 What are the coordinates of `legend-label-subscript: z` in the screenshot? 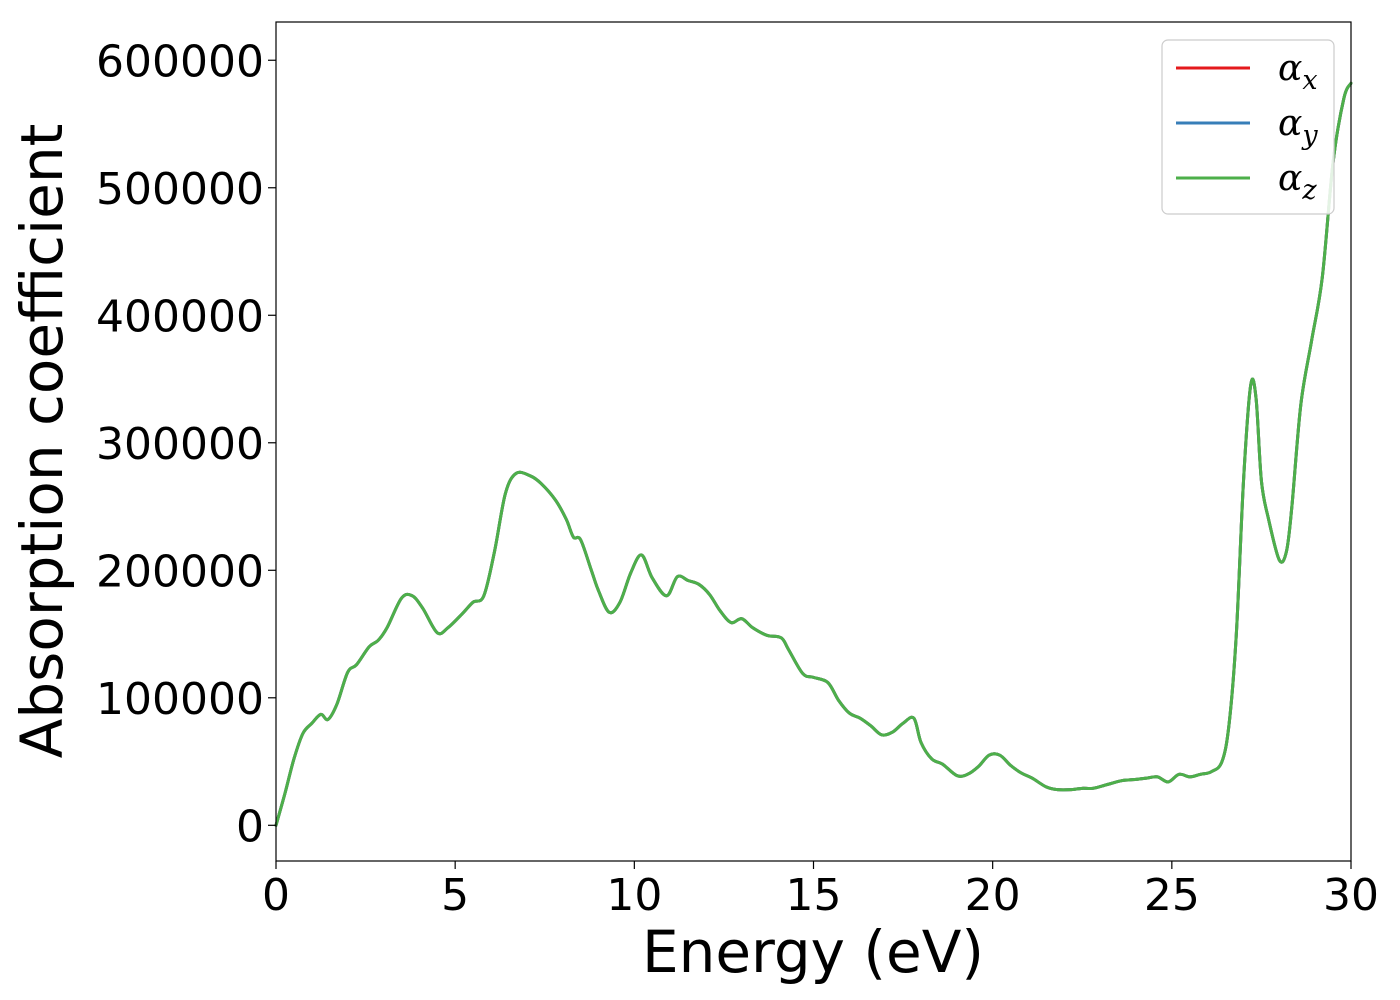 It's located at (1309, 190).